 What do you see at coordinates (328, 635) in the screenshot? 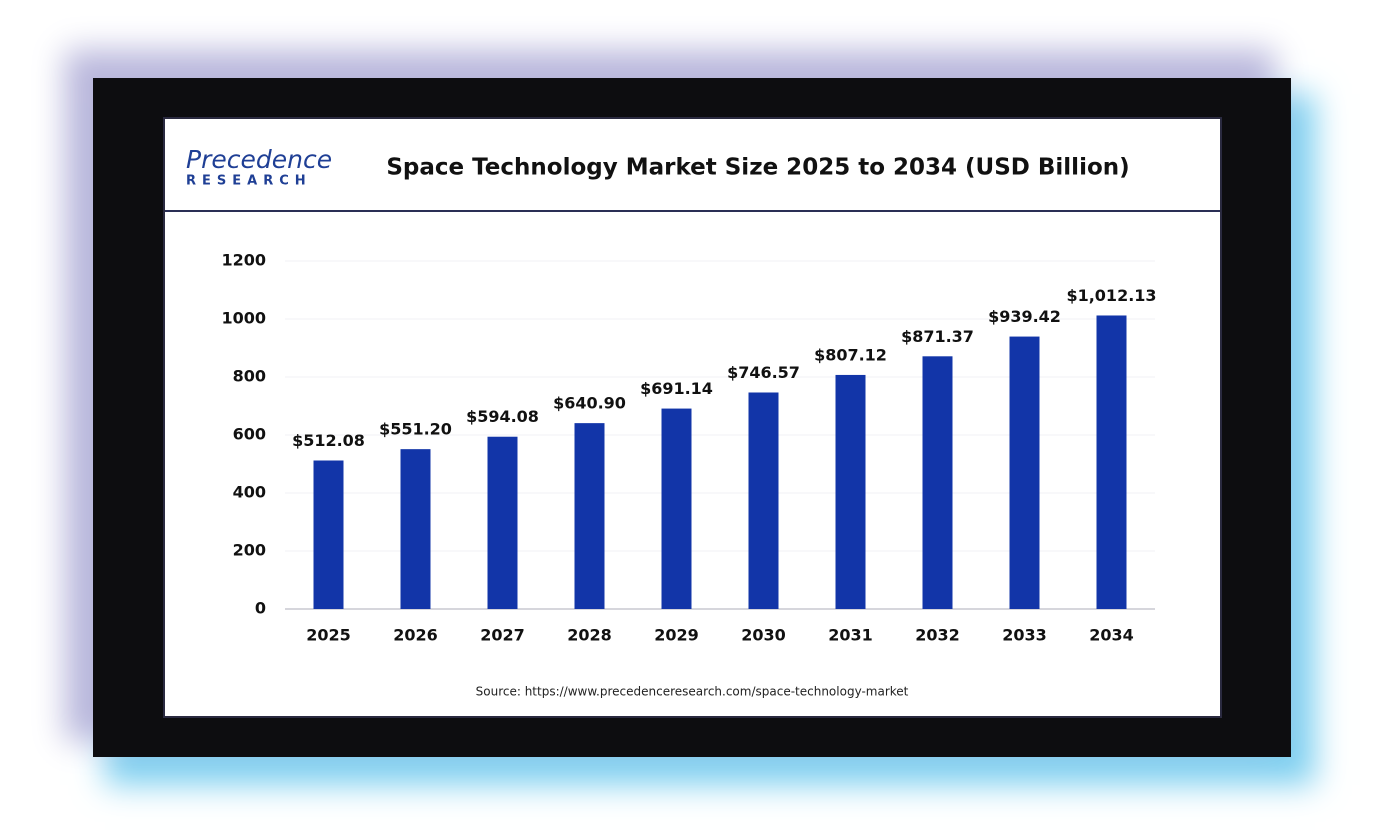
I see `x-tick-label: 2025` at bounding box center [328, 635].